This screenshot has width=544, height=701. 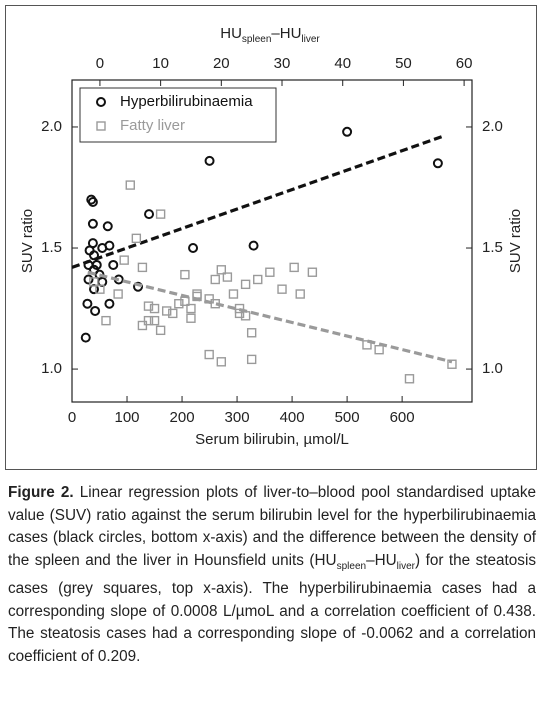 What do you see at coordinates (272, 439) in the screenshot?
I see `x-axis-label: Serum bilirubin, µmol/L` at bounding box center [272, 439].